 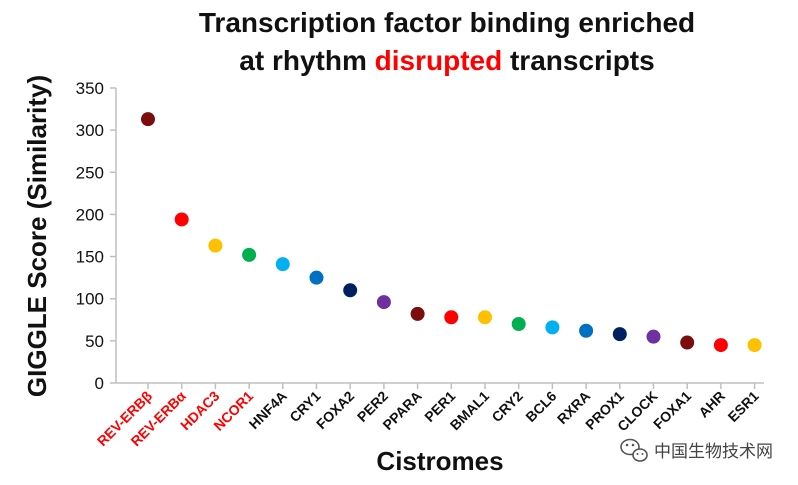 I want to click on y-tick-label: 0, so click(x=99, y=383).